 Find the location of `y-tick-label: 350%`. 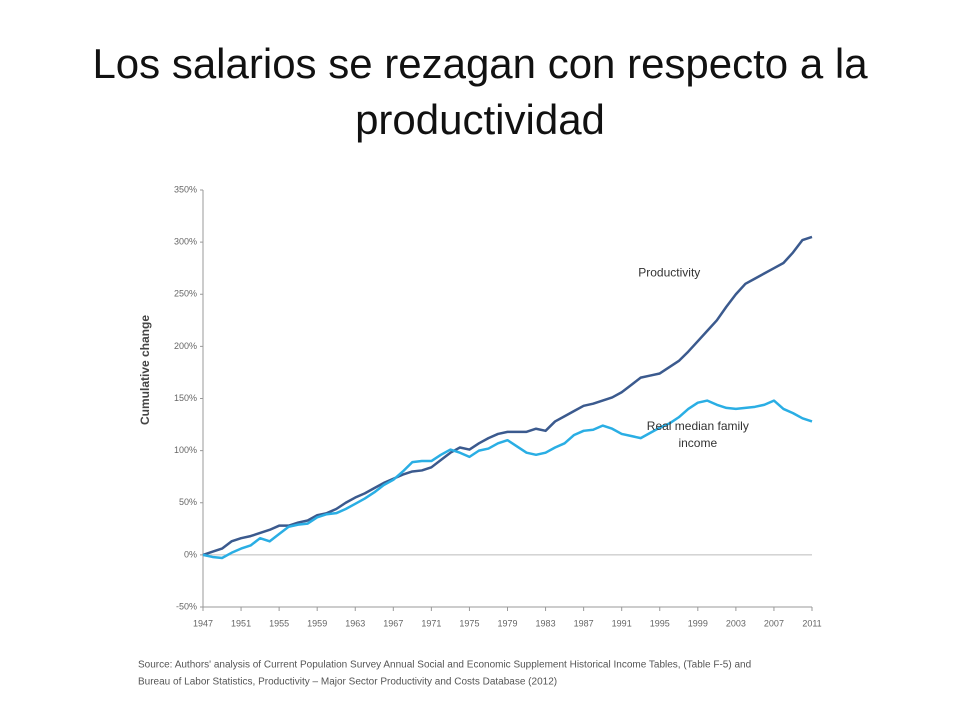

y-tick-label: 350% is located at coordinates (185, 189).